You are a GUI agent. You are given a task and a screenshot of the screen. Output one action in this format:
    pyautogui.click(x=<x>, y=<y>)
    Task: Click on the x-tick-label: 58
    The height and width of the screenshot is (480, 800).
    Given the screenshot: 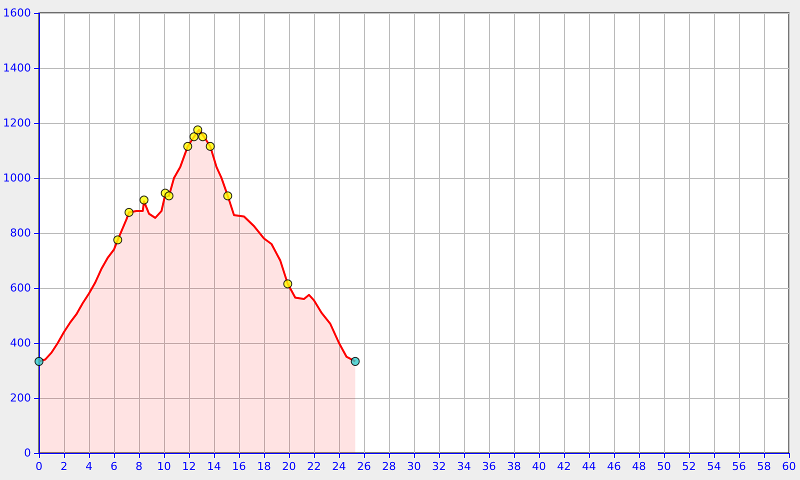 What is the action you would take?
    pyautogui.click(x=764, y=466)
    